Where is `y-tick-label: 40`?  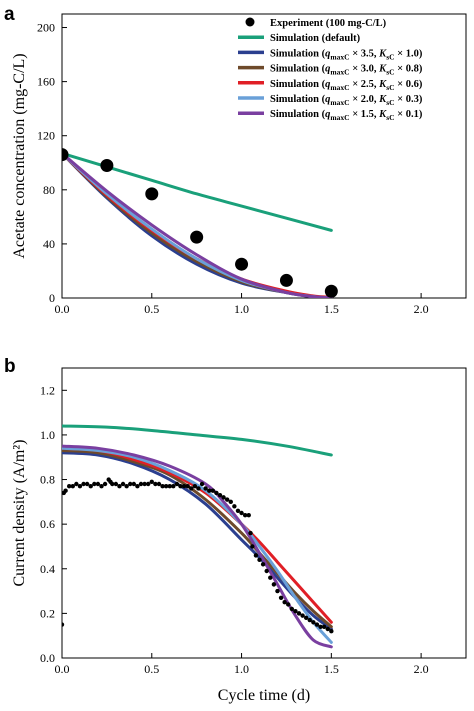 y-tick-label: 40 is located at coordinates (49, 244).